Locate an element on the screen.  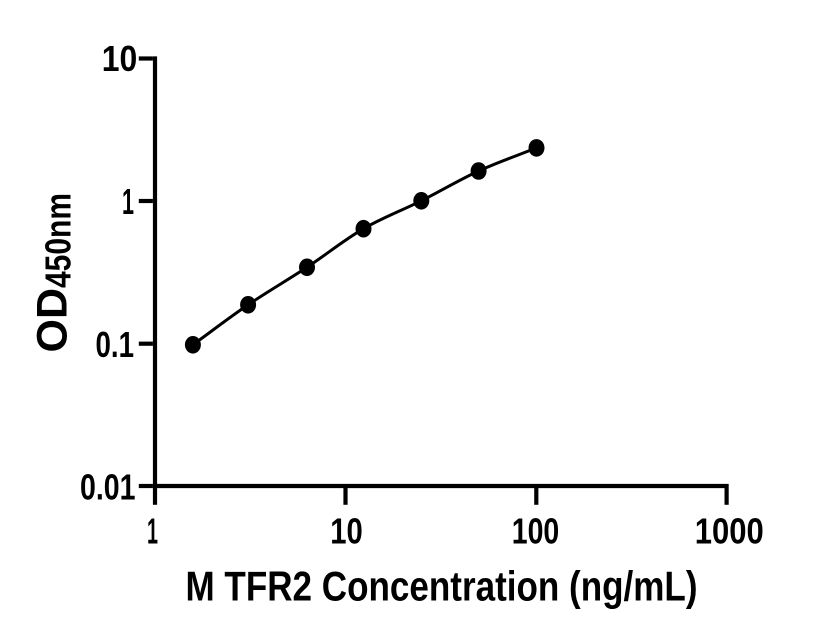
svg-text: 0.01 is located at coordinates (108, 487).